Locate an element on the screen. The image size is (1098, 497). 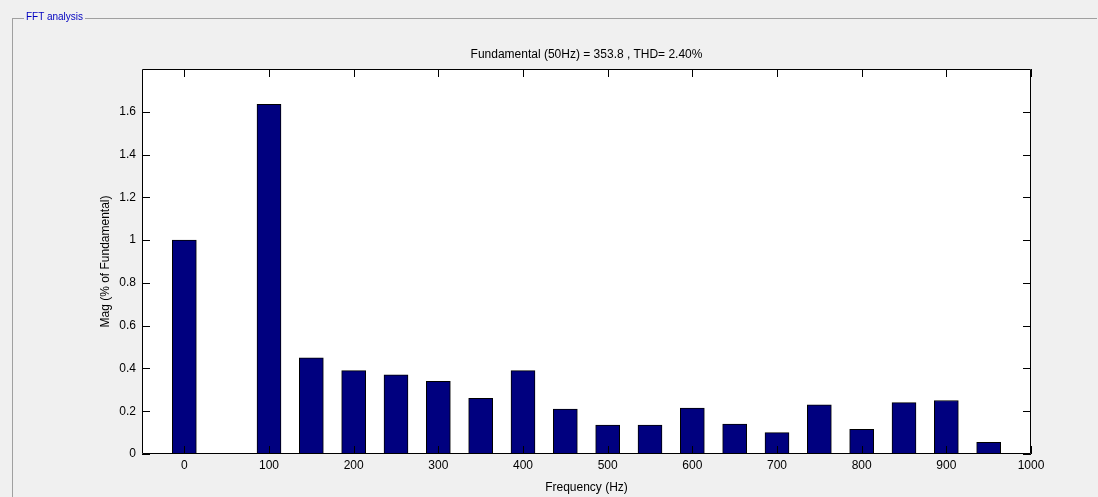
x-tick-label: 500 is located at coordinates (607, 464).